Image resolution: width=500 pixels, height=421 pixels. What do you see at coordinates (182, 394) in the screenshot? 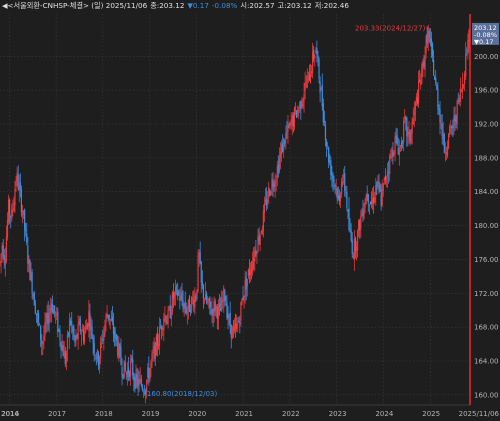
I see `annotation-low: 160.80(2018/12/03)` at bounding box center [182, 394].